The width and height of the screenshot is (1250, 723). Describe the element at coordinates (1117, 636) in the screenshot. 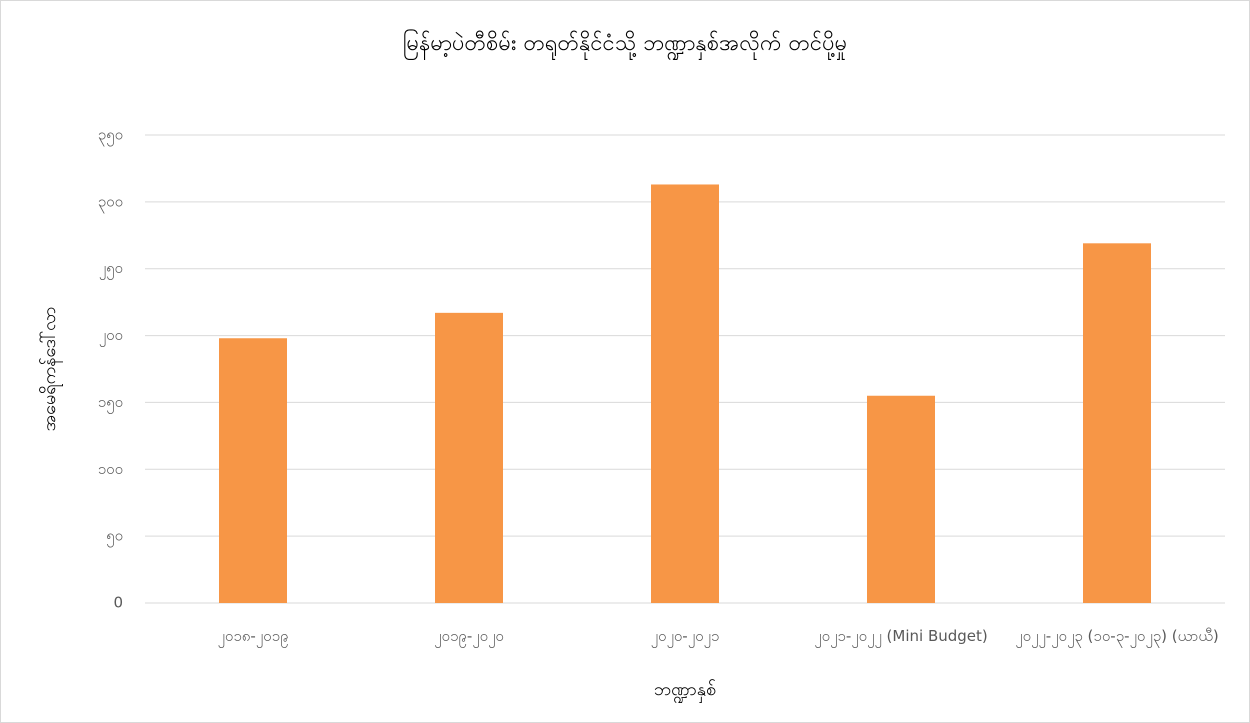

I see `x-tick-label: ၂၀၂၂-၂၀၂၃ (၁၀-၃-၂၀၂၃) (ယာယီ)` at that location.